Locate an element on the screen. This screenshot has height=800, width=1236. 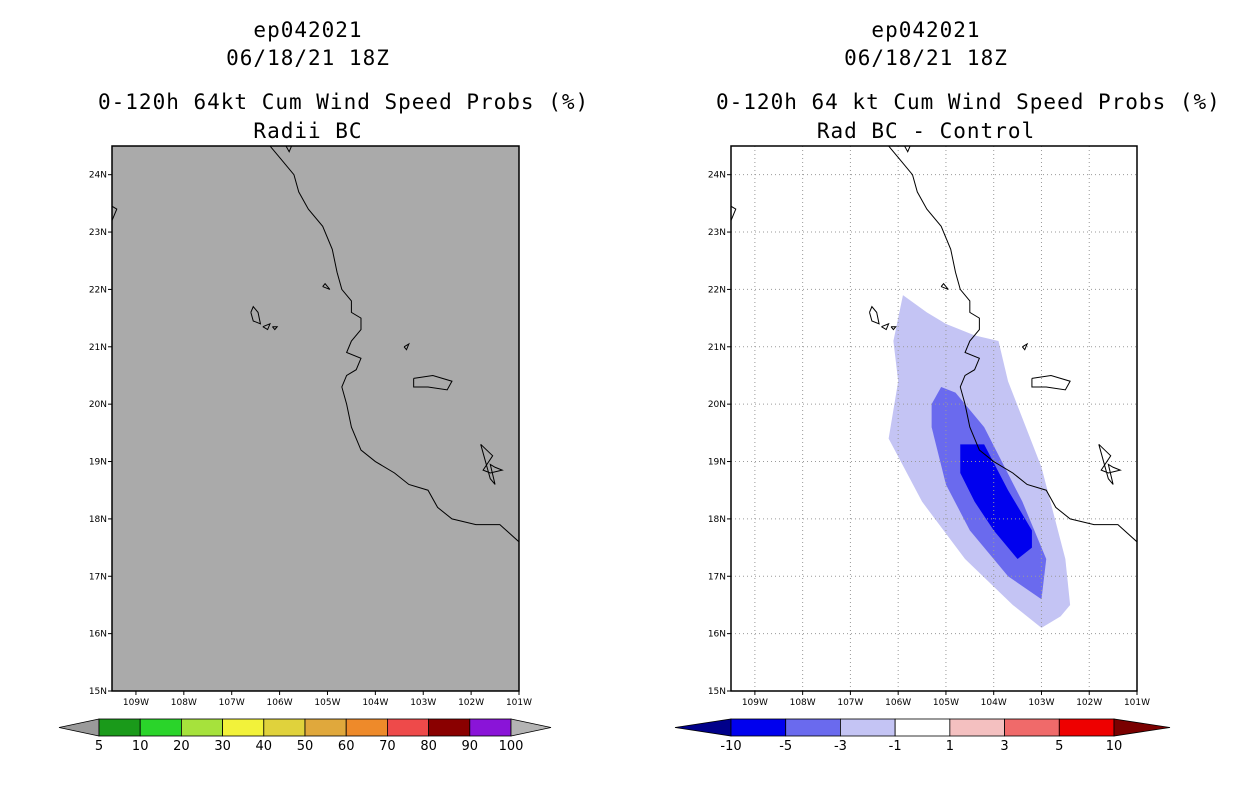
left-datetime: 06/18/21 18Z is located at coordinates (308, 58).